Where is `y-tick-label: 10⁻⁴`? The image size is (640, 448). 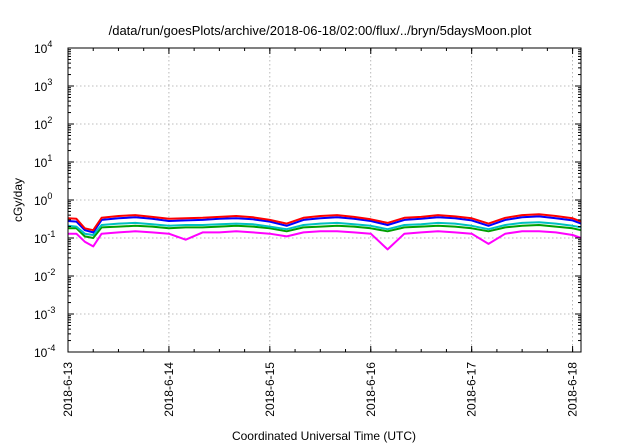 y-tick-label: 10⁻⁴ is located at coordinates (44, 351).